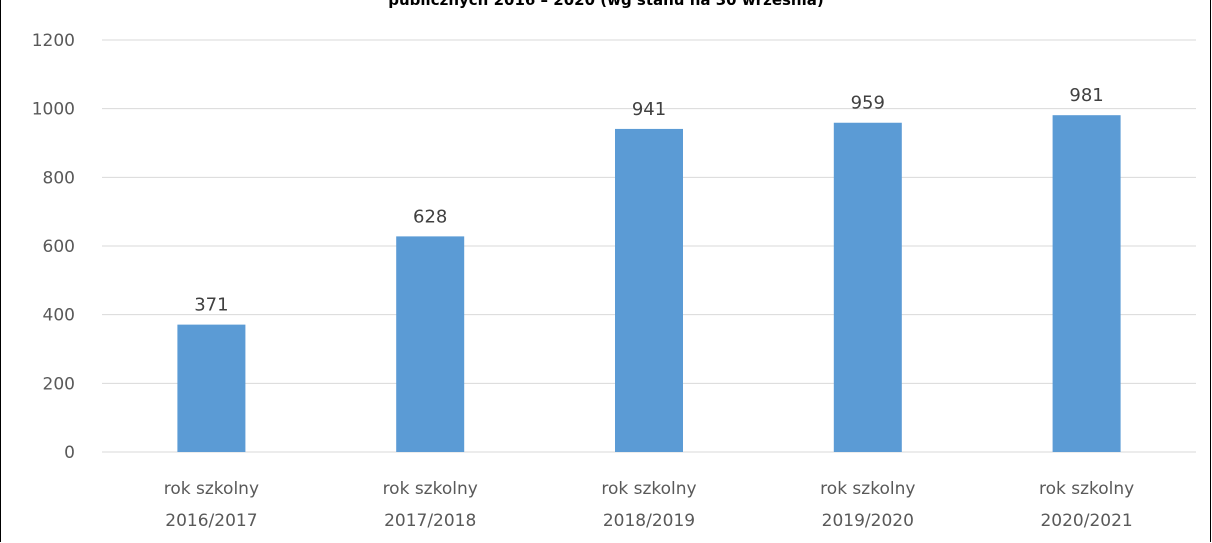  I want to click on y-tick-label: 800, so click(59, 178).